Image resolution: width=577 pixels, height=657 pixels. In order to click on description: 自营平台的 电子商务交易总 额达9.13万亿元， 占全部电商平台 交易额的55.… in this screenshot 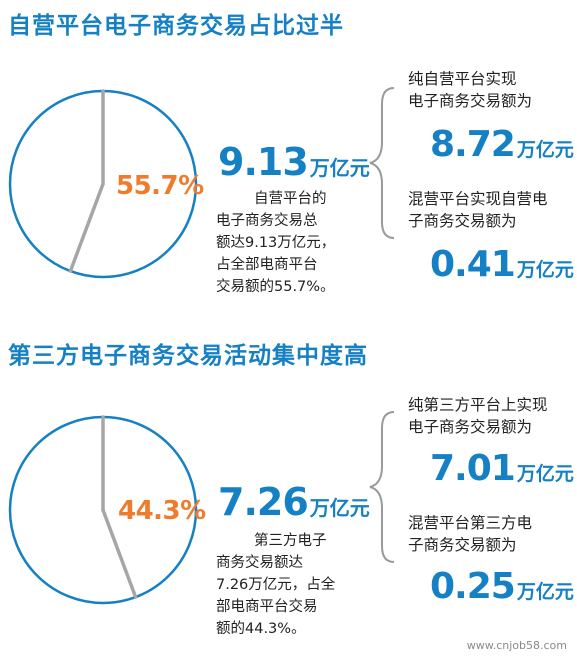, I will do `click(275, 243)`.